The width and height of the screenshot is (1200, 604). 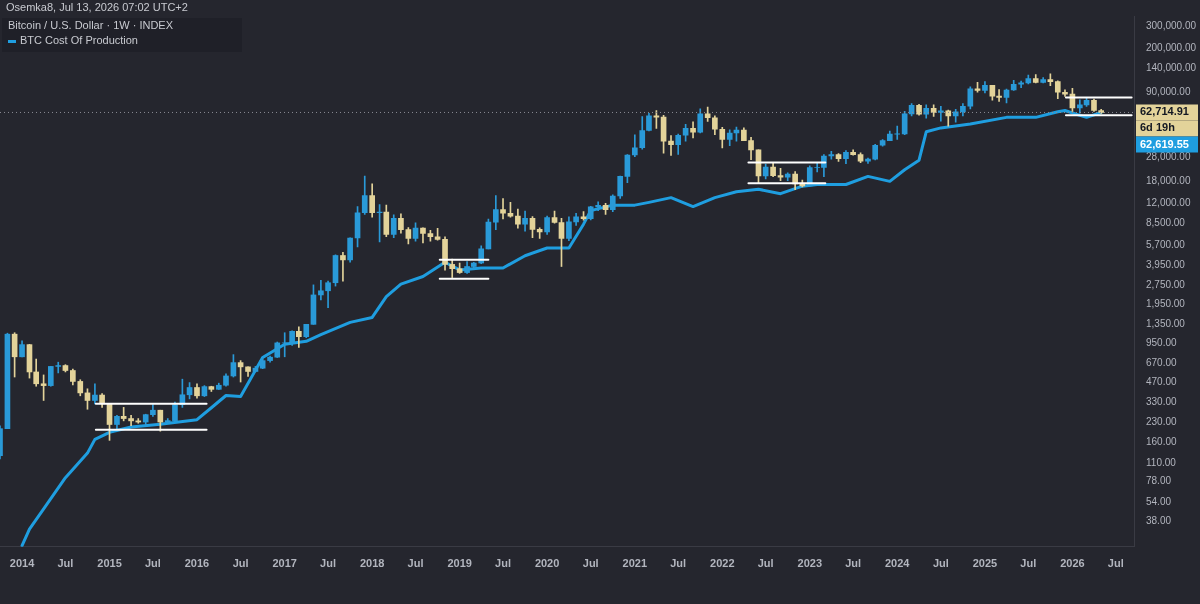 What do you see at coordinates (1158, 127) in the screenshot?
I see `text: 6d 19h` at bounding box center [1158, 127].